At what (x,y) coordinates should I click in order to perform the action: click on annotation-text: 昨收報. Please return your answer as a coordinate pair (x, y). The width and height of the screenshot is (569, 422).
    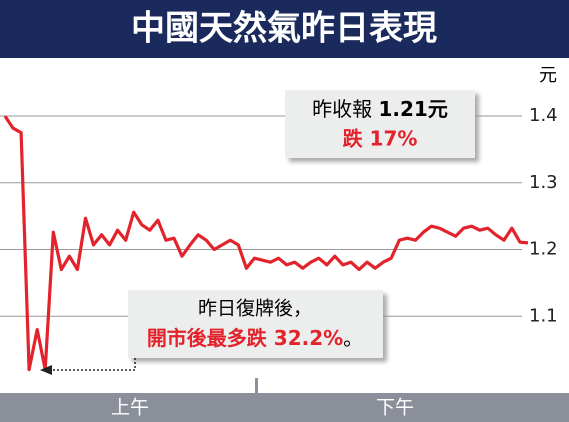
    Looking at the image, I should click on (342, 109).